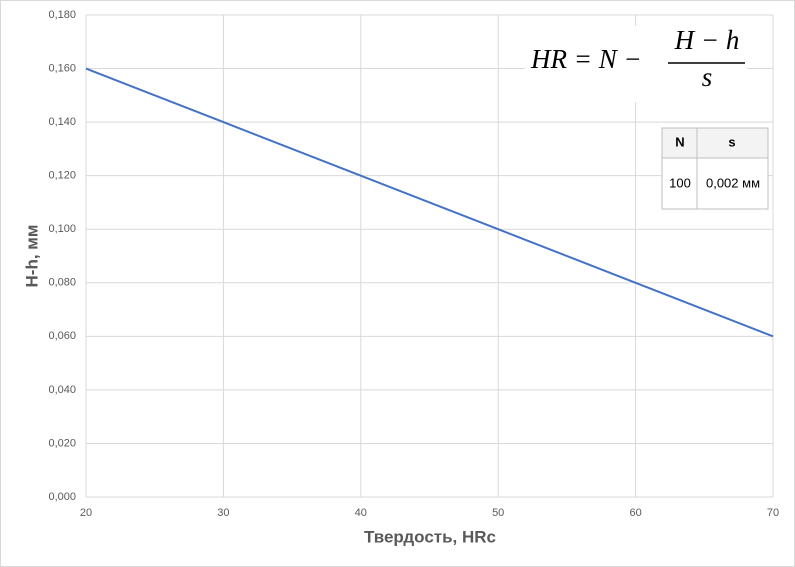 This screenshot has height=567, width=795. I want to click on table-header-cell: N, so click(679, 141).